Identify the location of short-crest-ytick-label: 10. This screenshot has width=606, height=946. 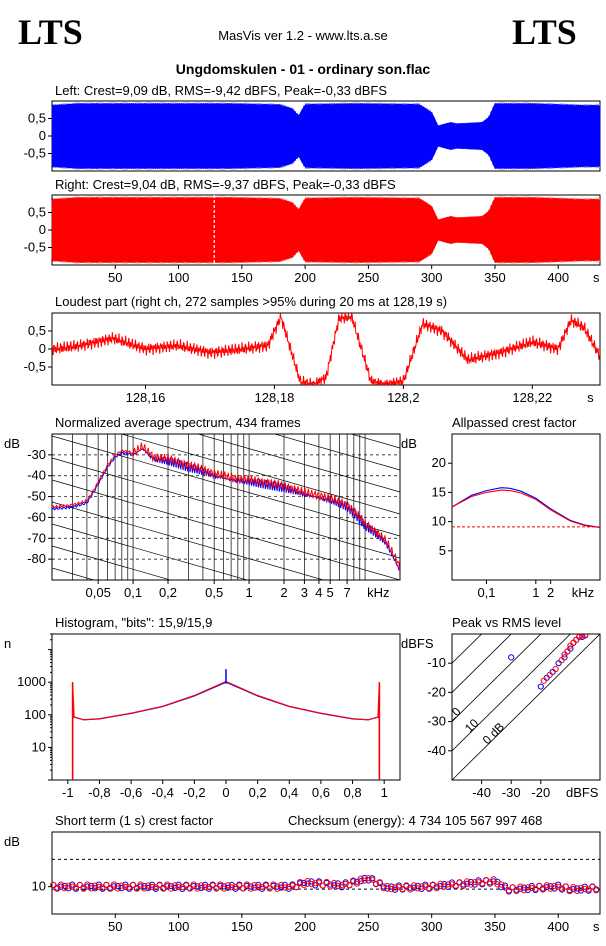
(39, 886).